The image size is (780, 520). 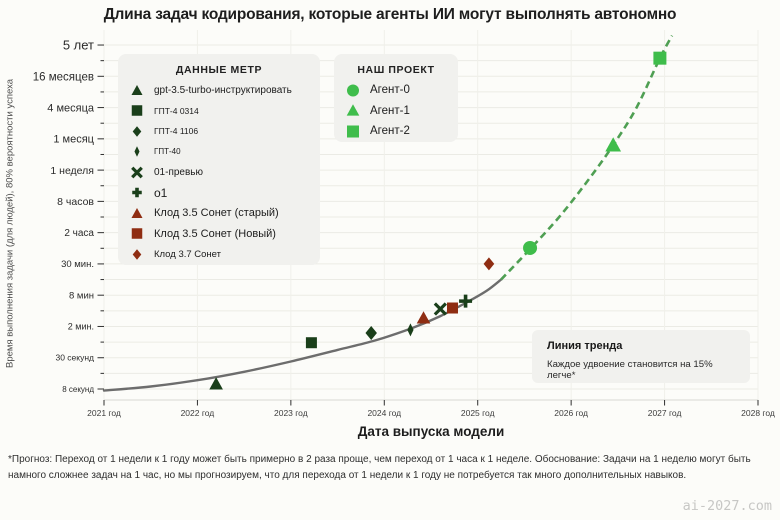 What do you see at coordinates (302, 335) in the screenshot?
I see `trend-line-historical` at bounding box center [302, 335].